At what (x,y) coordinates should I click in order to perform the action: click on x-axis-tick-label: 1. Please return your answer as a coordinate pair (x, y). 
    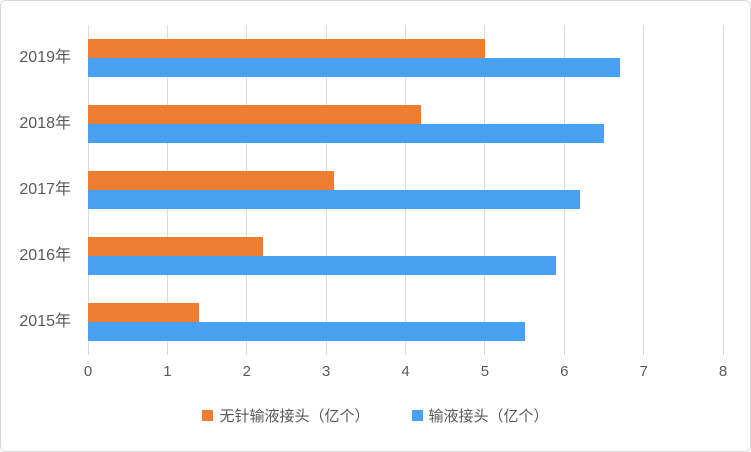
    Looking at the image, I should click on (167, 371).